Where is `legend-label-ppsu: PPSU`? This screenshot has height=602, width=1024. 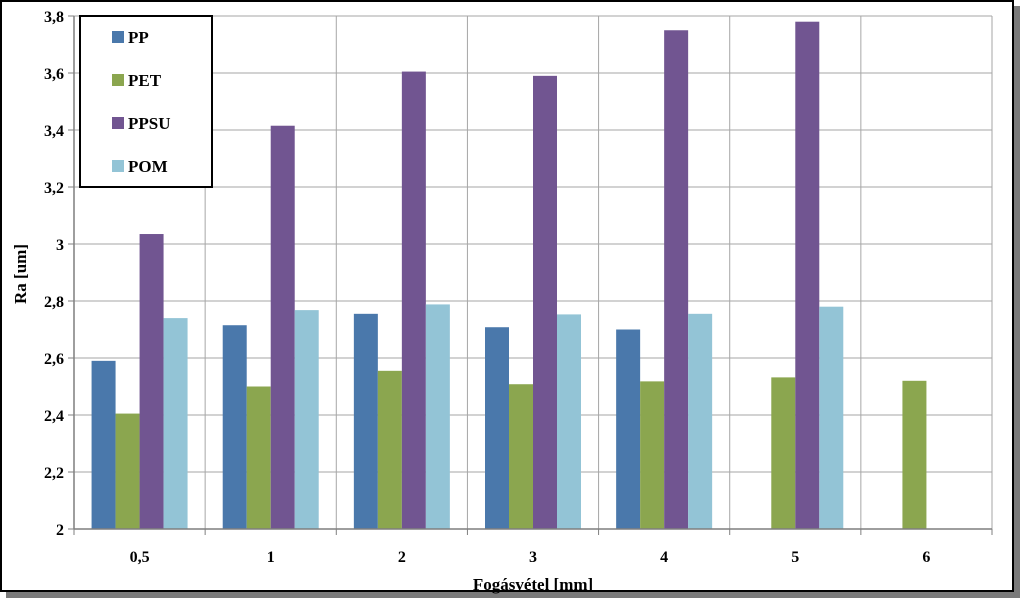
legend-label-ppsu: PPSU is located at coordinates (149, 123).